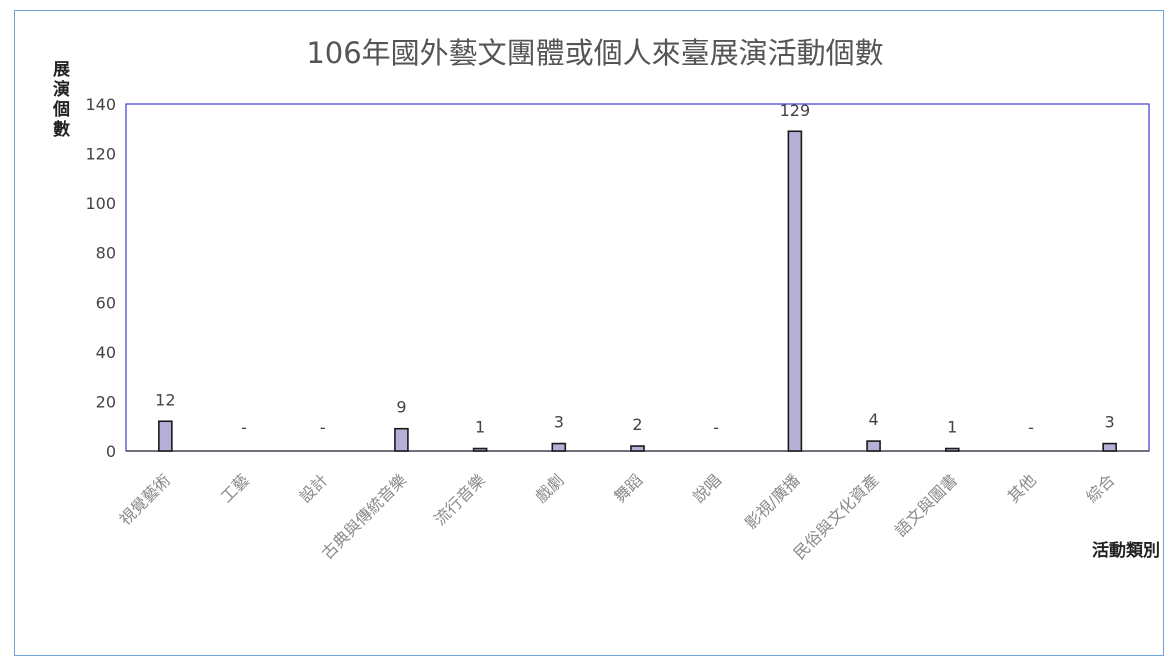 This screenshot has width=1166, height=661. What do you see at coordinates (106, 352) in the screenshot?
I see `y-tick-label: 40` at bounding box center [106, 352].